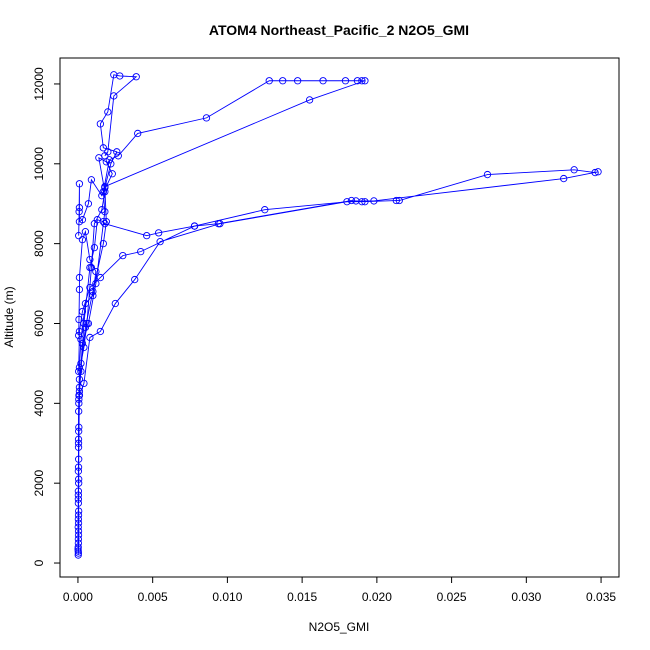 This screenshot has width=650, height=650. Describe the element at coordinates (339, 590) in the screenshot. I see `x-axis: 0.000 0.005 0.010 0.015 0.020 0.025 0.030 0.035` at that location.